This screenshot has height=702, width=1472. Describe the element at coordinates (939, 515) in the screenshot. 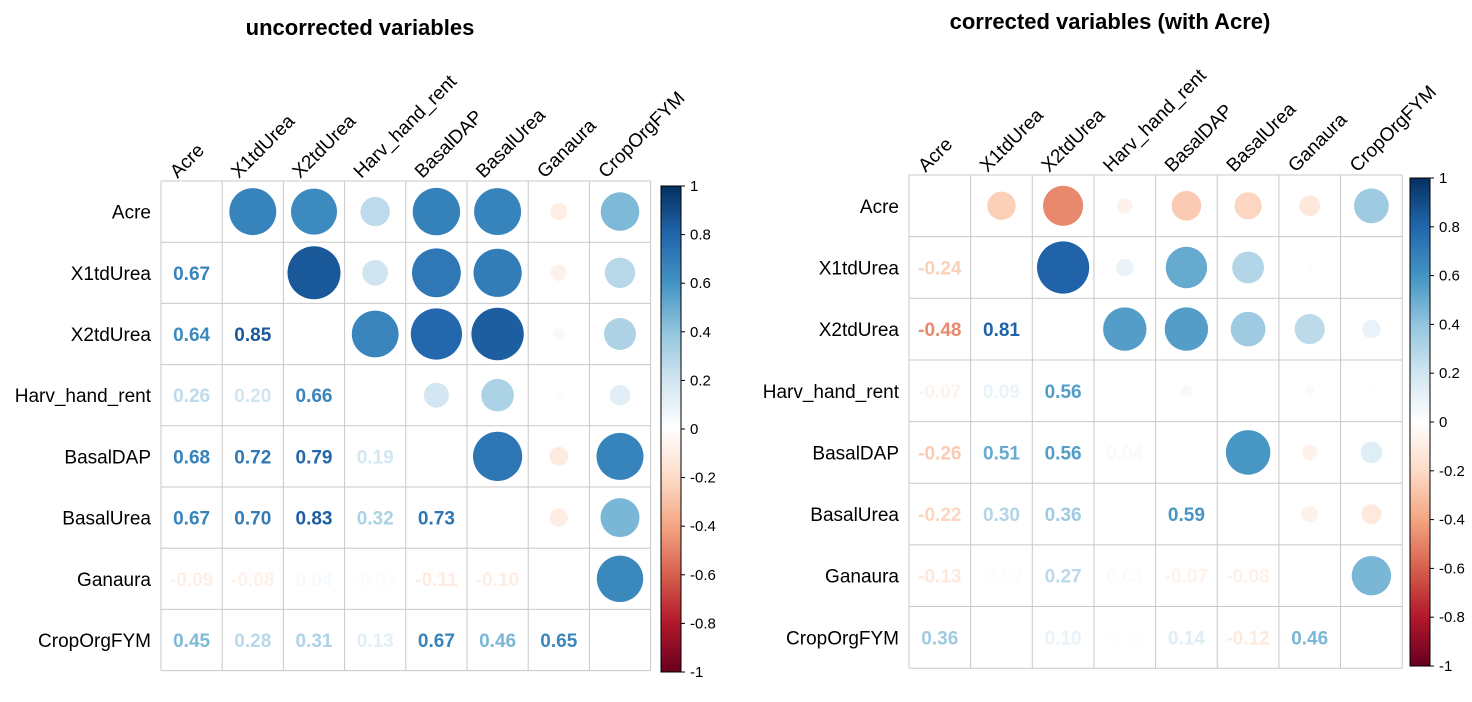

I see `coef-label: -0.22` at that location.